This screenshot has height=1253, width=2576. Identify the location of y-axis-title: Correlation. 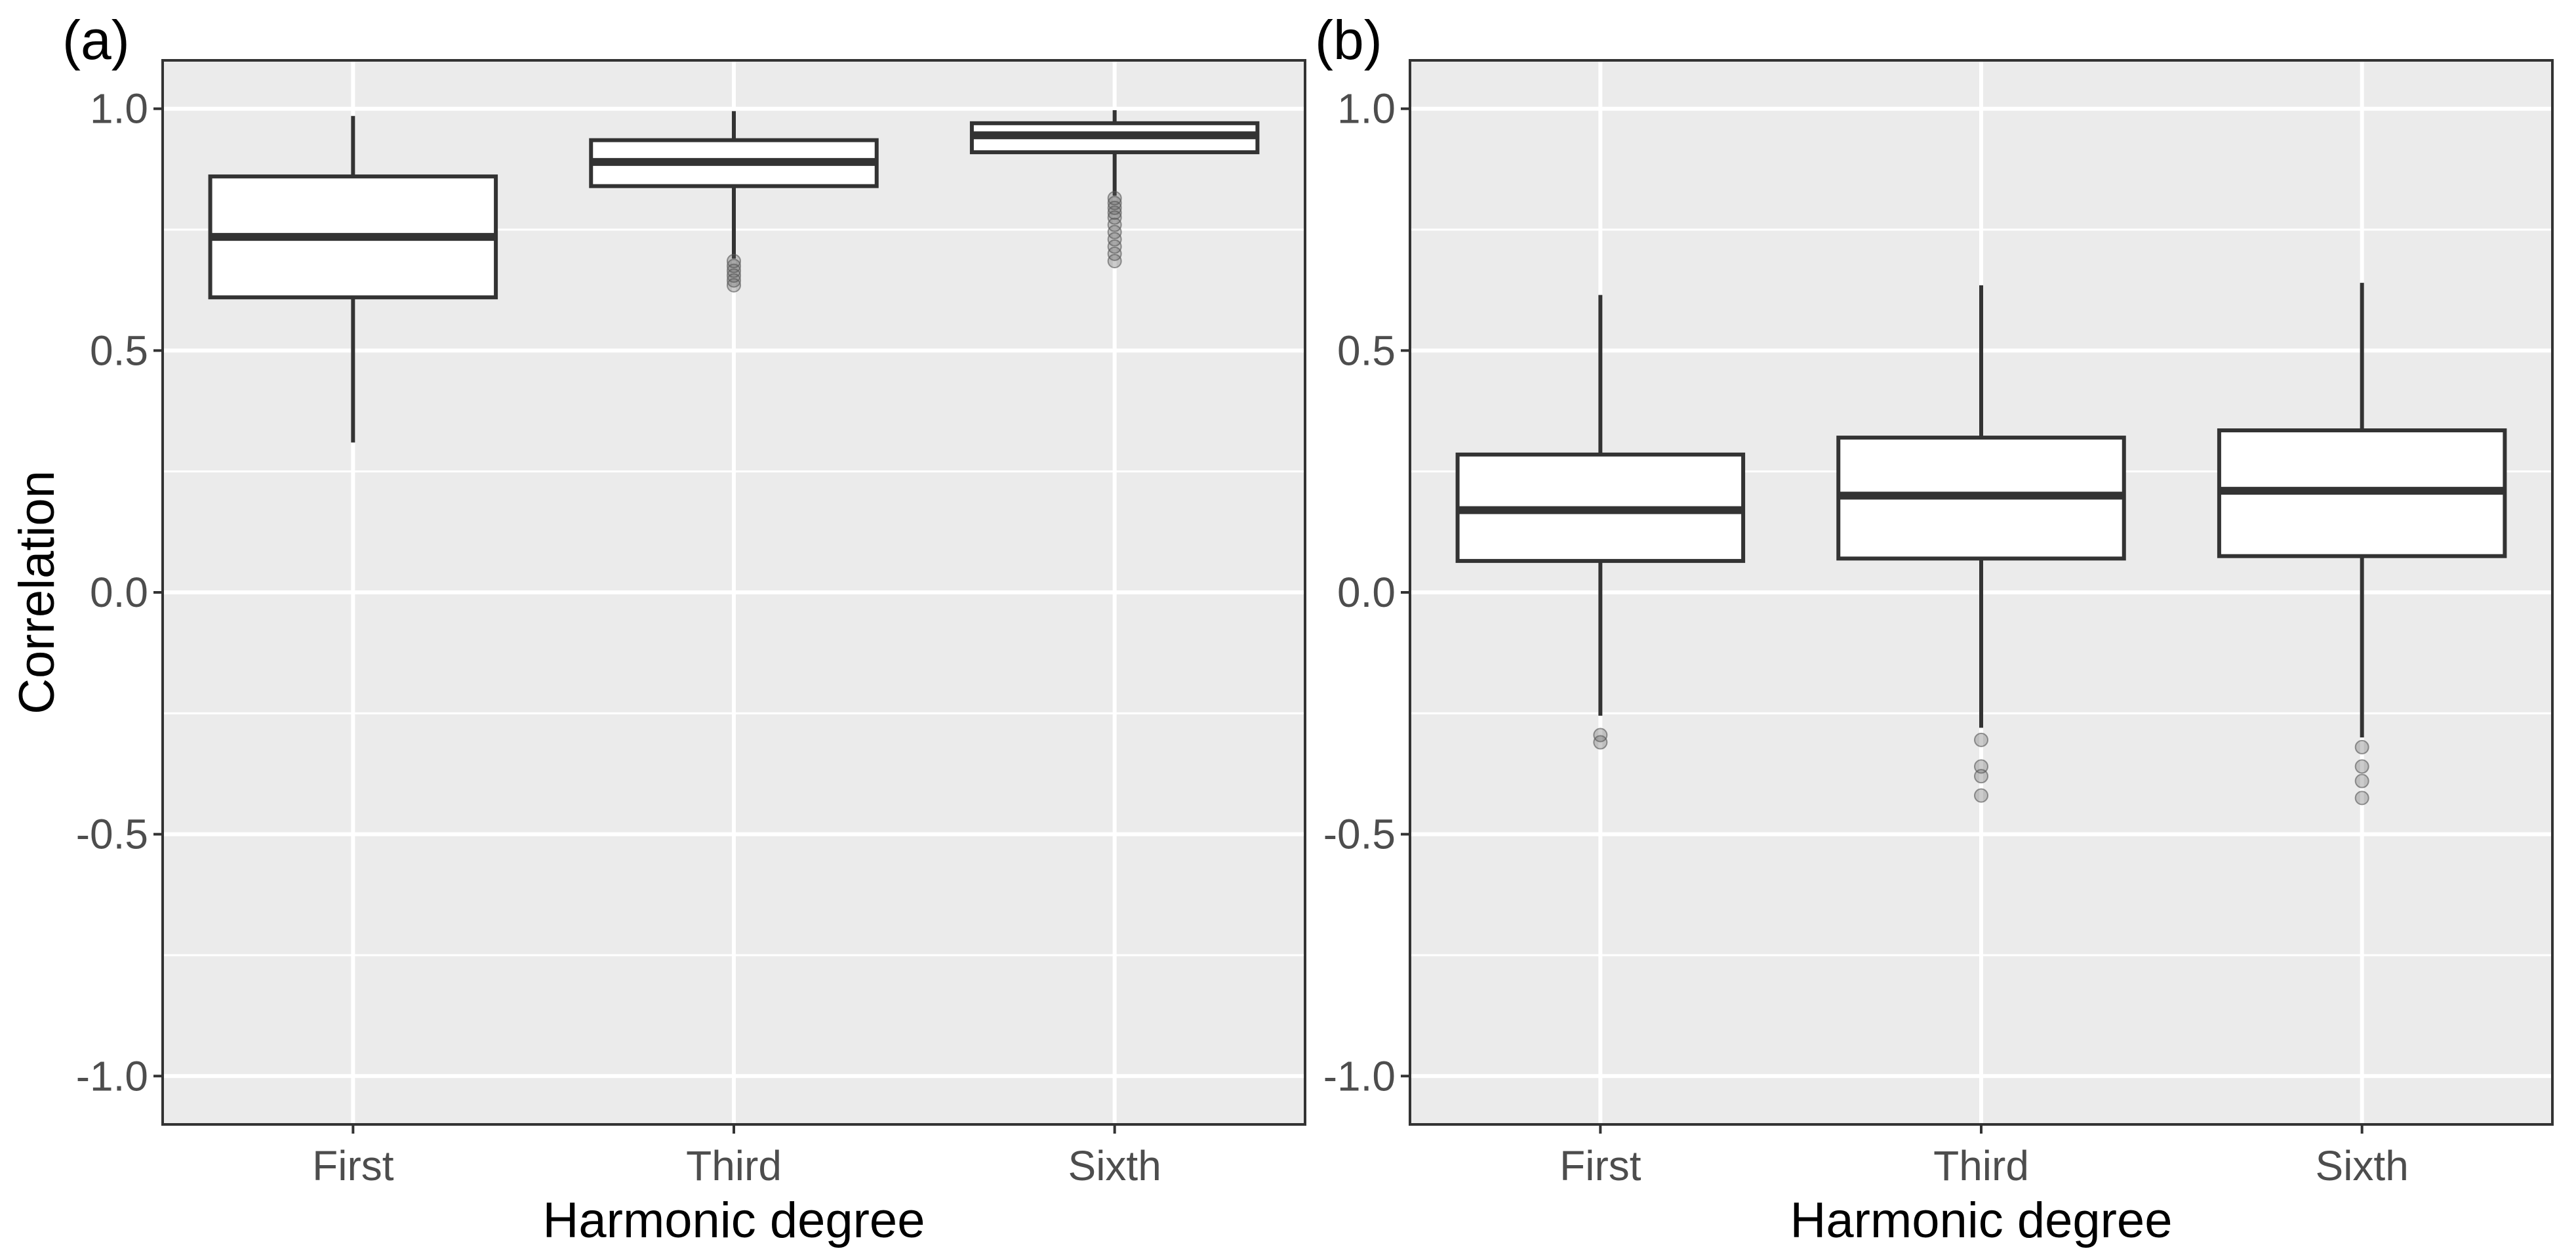
(37, 592).